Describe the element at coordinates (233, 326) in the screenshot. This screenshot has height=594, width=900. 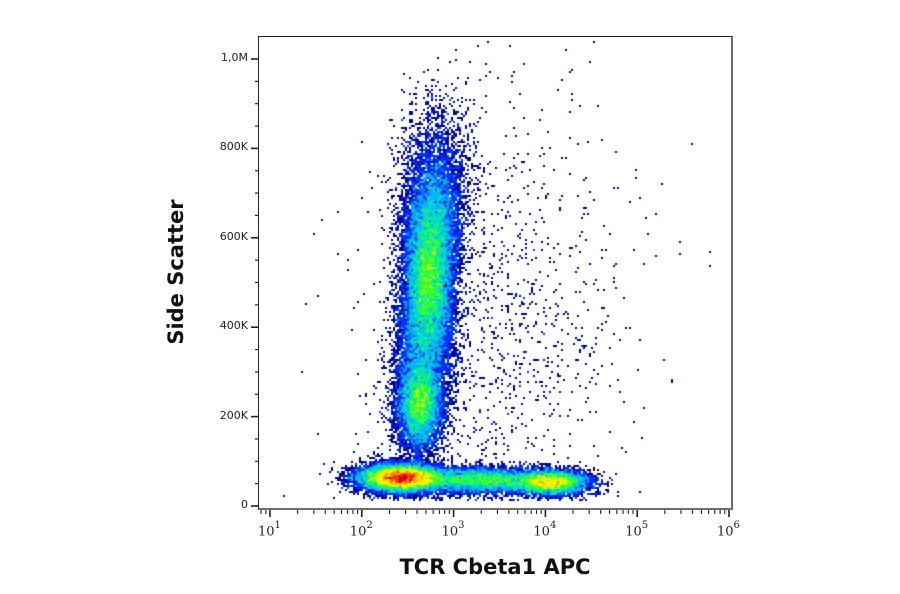
I see `y-tick-label: 400K` at that location.